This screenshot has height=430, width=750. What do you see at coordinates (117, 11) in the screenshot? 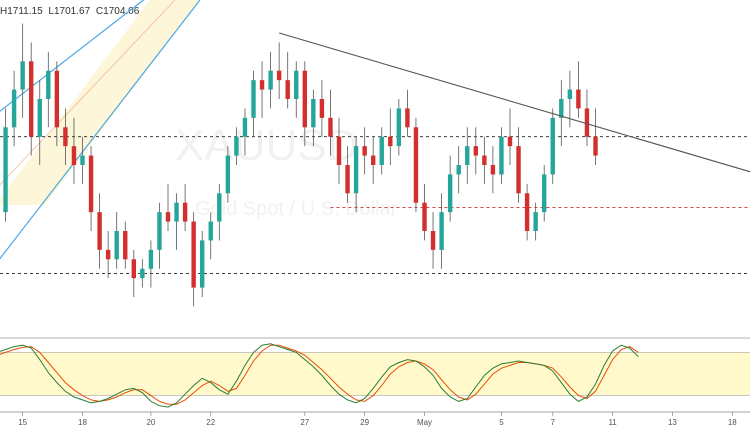
I see `close-value: C1704.06` at bounding box center [117, 11].